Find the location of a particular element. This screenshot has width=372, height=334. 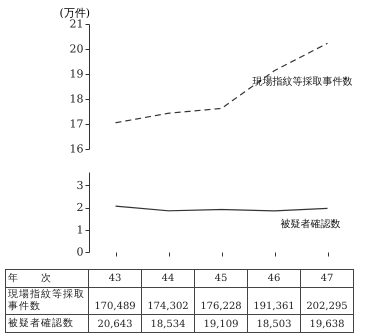

x-tick-label: 47 is located at coordinates (327, 279).